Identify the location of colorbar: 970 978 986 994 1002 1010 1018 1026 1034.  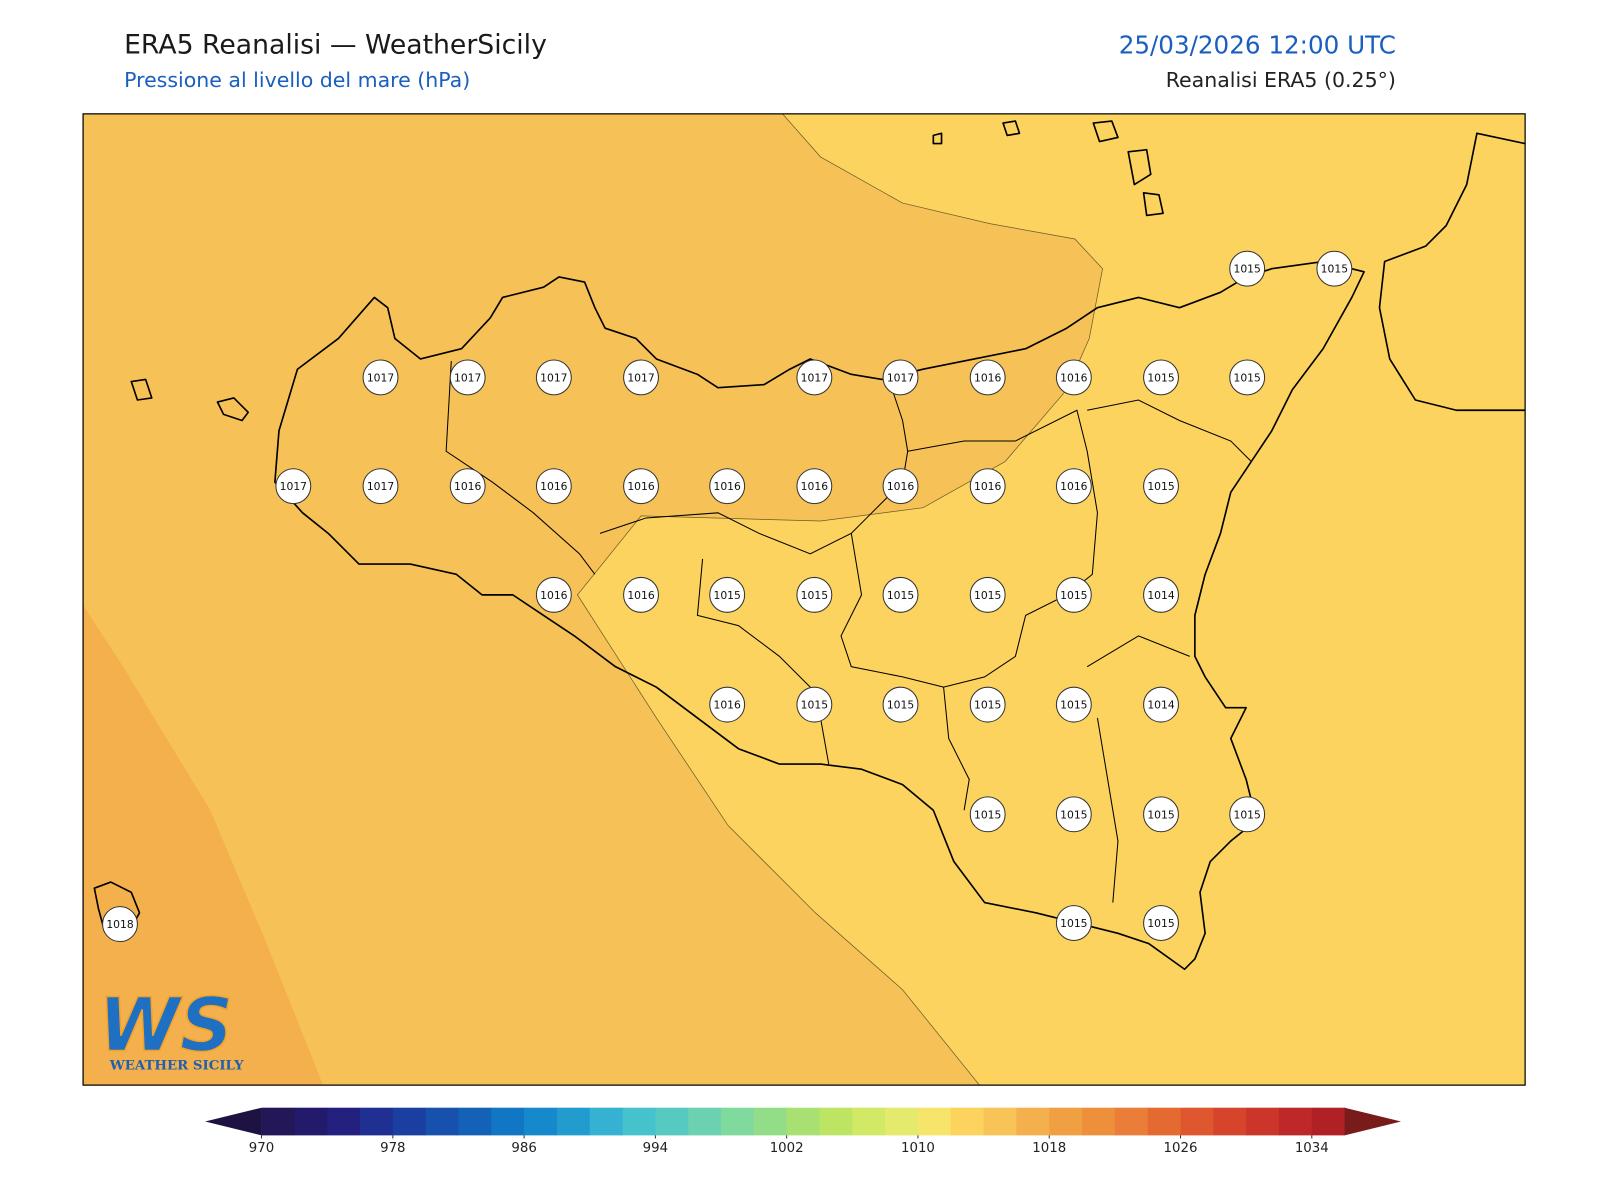
(803, 1131).